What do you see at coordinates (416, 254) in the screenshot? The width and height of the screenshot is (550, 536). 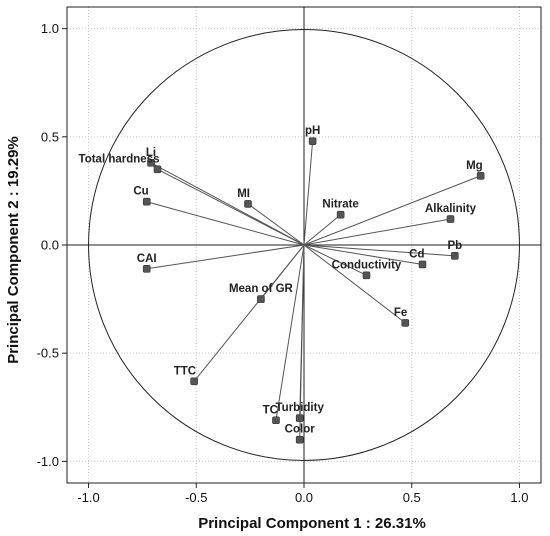 I see `label-cd: Cd` at bounding box center [416, 254].